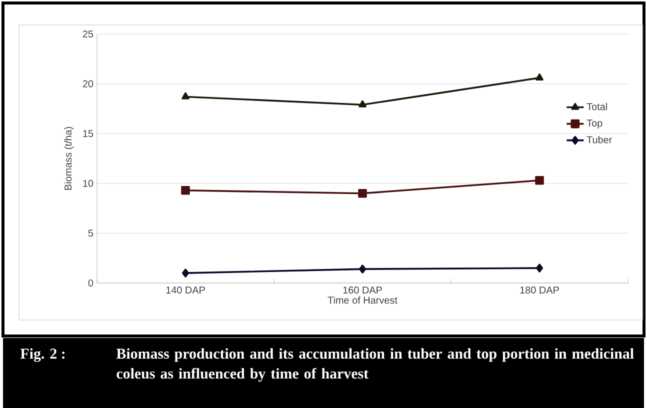 This screenshot has height=408, width=647. I want to click on y-tick-label: 5, so click(91, 233).